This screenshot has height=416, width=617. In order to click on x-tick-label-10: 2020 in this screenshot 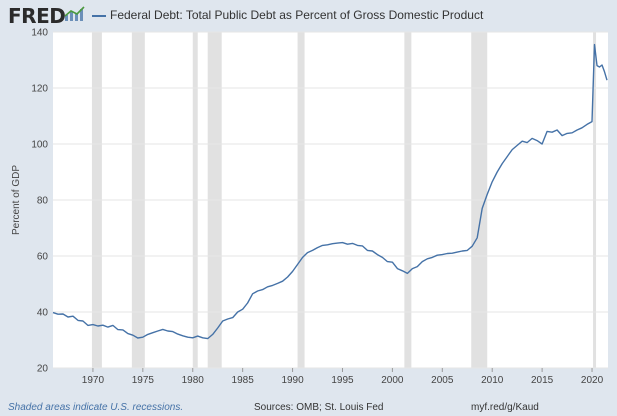, I will do `click(592, 380)`.